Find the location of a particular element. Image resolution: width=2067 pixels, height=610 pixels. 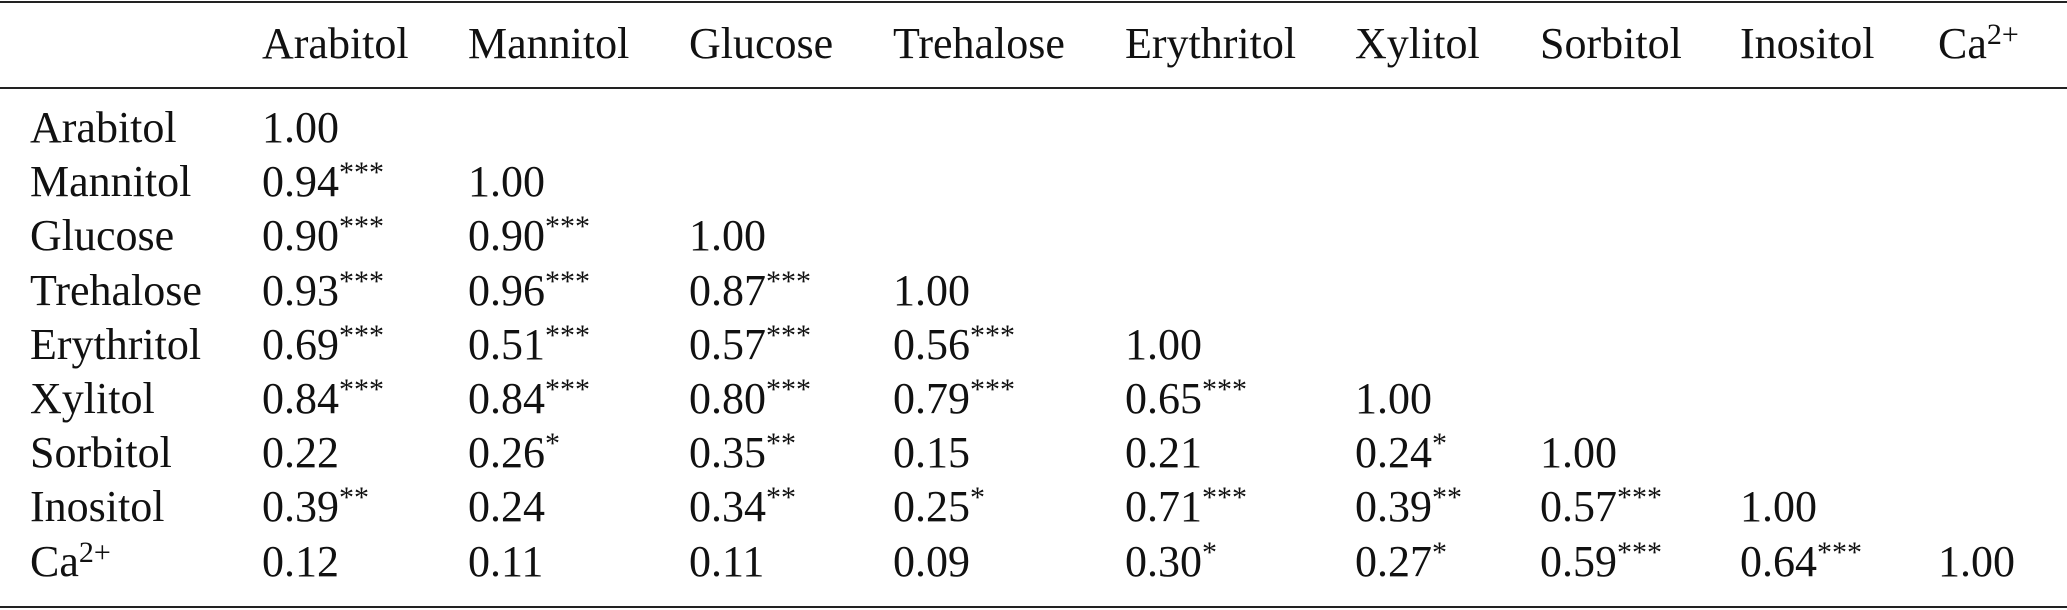

column-header-text: Sorbitol is located at coordinates (1611, 43).